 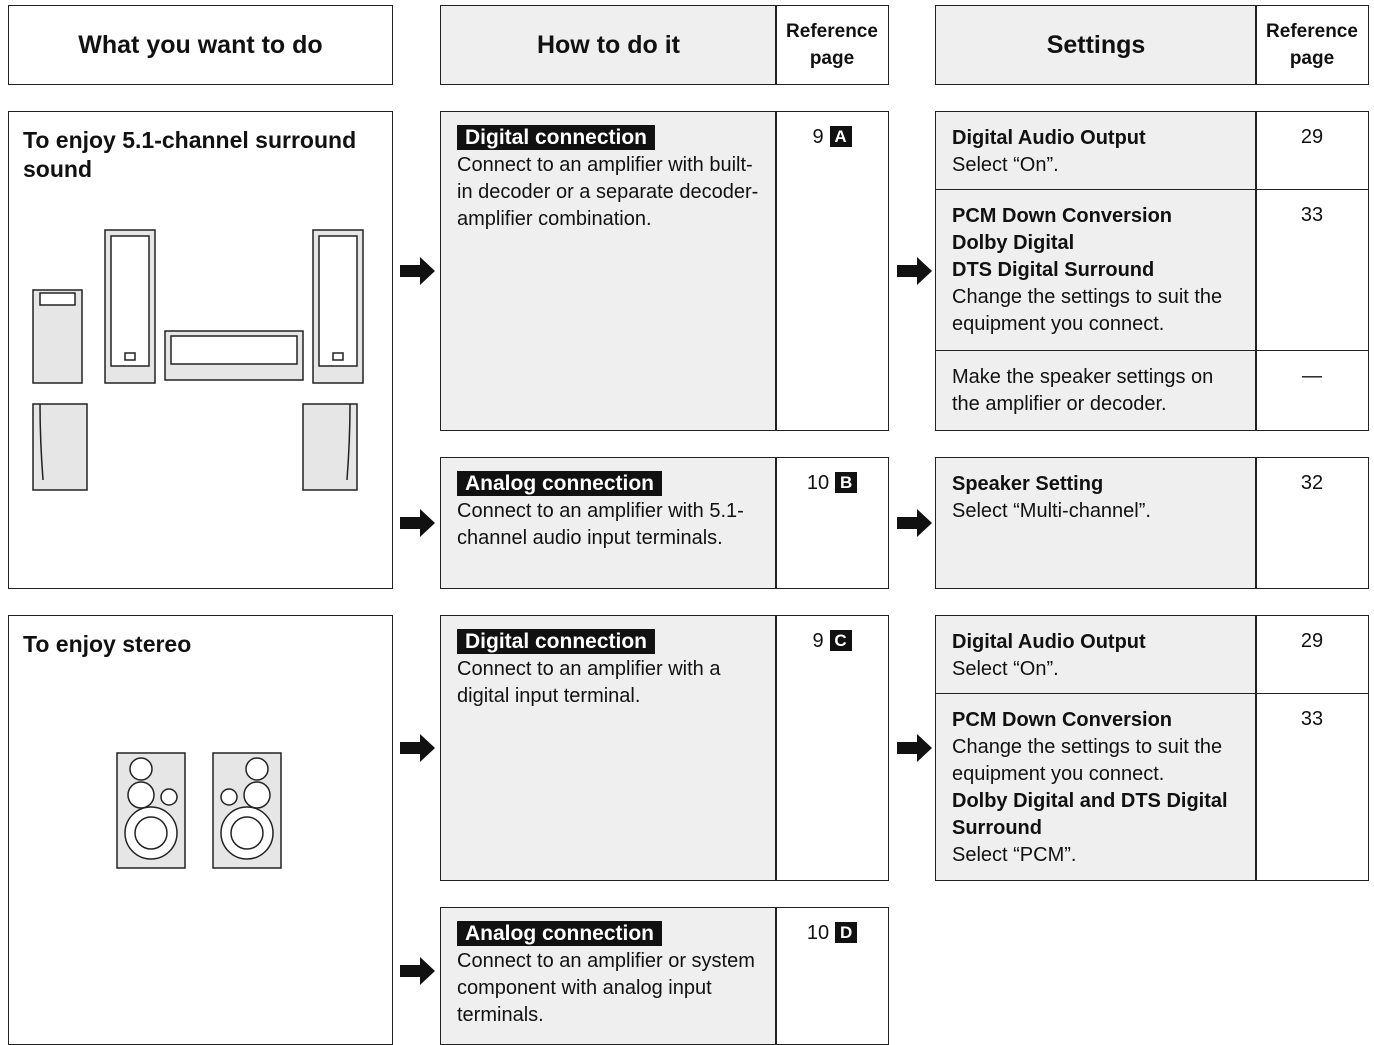 What do you see at coordinates (1051, 511) in the screenshot?
I see `setting-line: Select “Multi-channel”.` at bounding box center [1051, 511].